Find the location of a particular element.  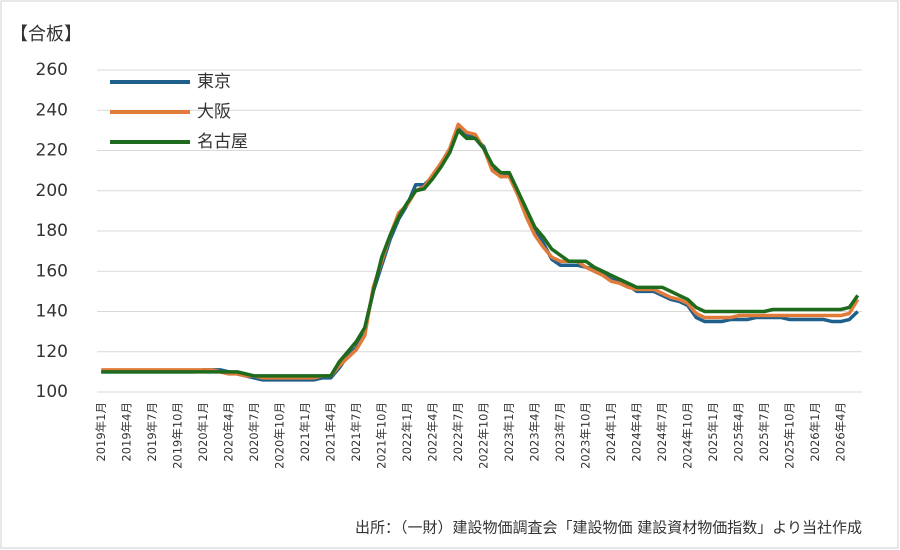

x-tick-label: 2024年10月 is located at coordinates (687, 435).